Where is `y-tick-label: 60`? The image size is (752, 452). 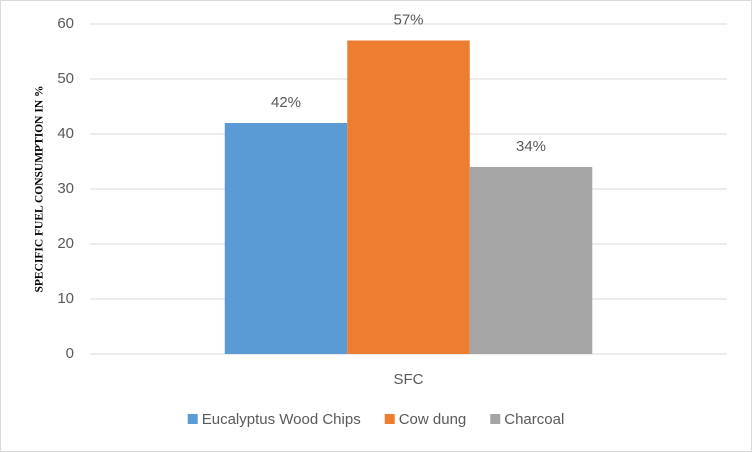
y-tick-label: 60 is located at coordinates (65, 23).